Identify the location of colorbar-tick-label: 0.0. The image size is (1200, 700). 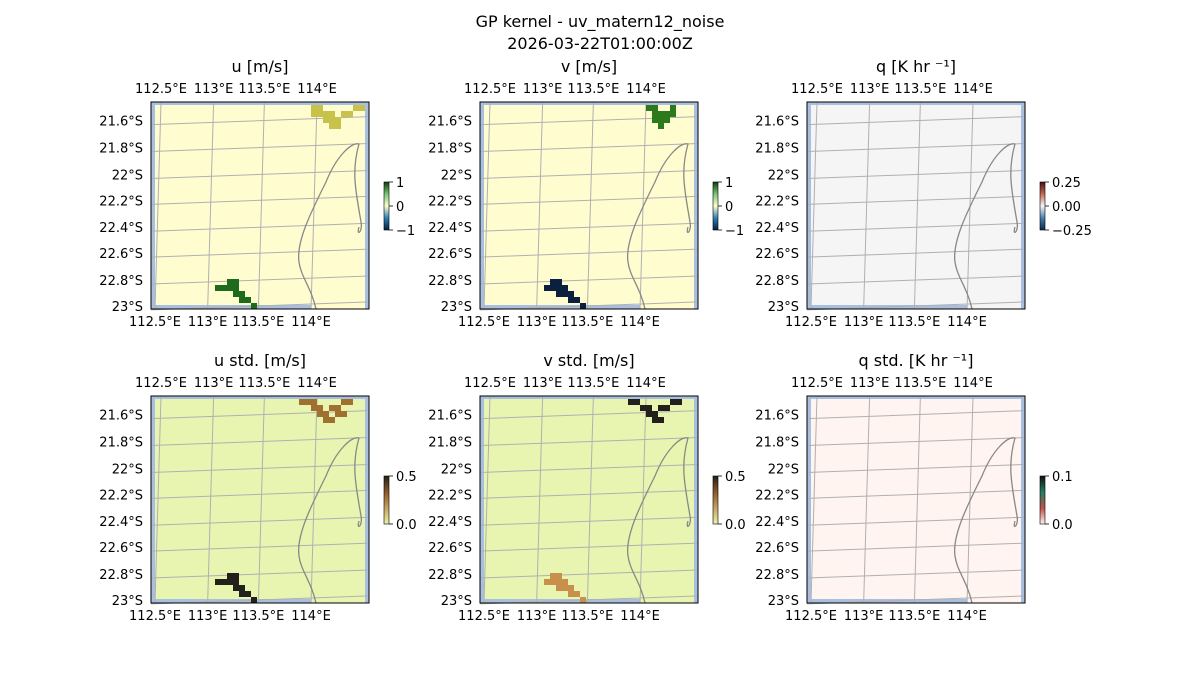
(1062, 525).